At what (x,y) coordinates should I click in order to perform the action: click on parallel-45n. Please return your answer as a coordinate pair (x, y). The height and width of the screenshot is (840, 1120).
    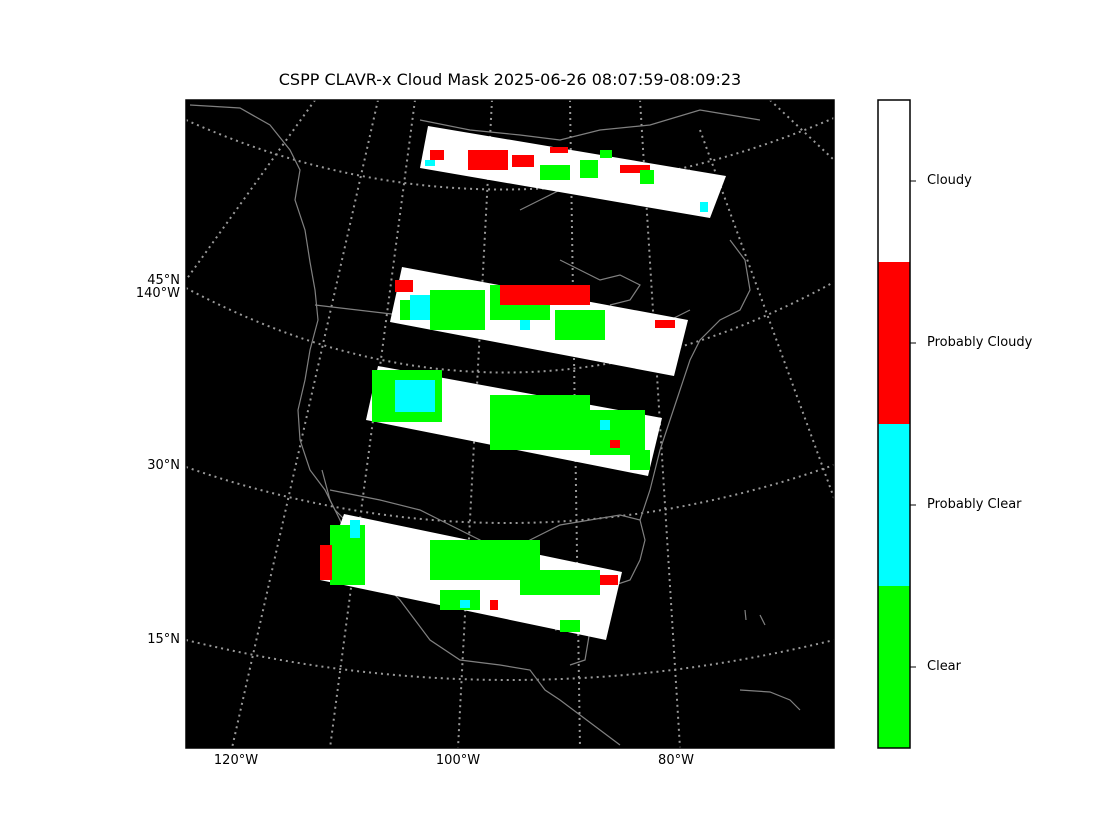
    Looking at the image, I should click on (510, 327).